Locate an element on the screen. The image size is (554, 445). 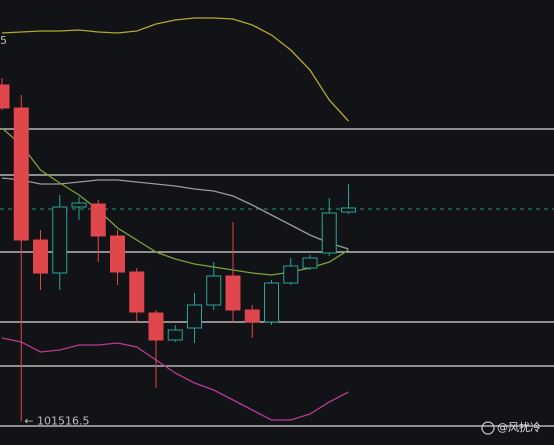
watermark-icon is located at coordinates (488, 428).